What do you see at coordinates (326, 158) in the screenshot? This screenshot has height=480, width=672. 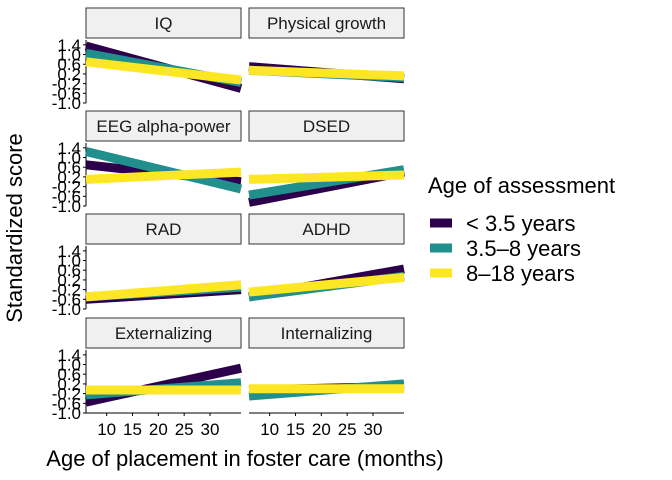 I see `panel-4: DSED` at bounding box center [326, 158].